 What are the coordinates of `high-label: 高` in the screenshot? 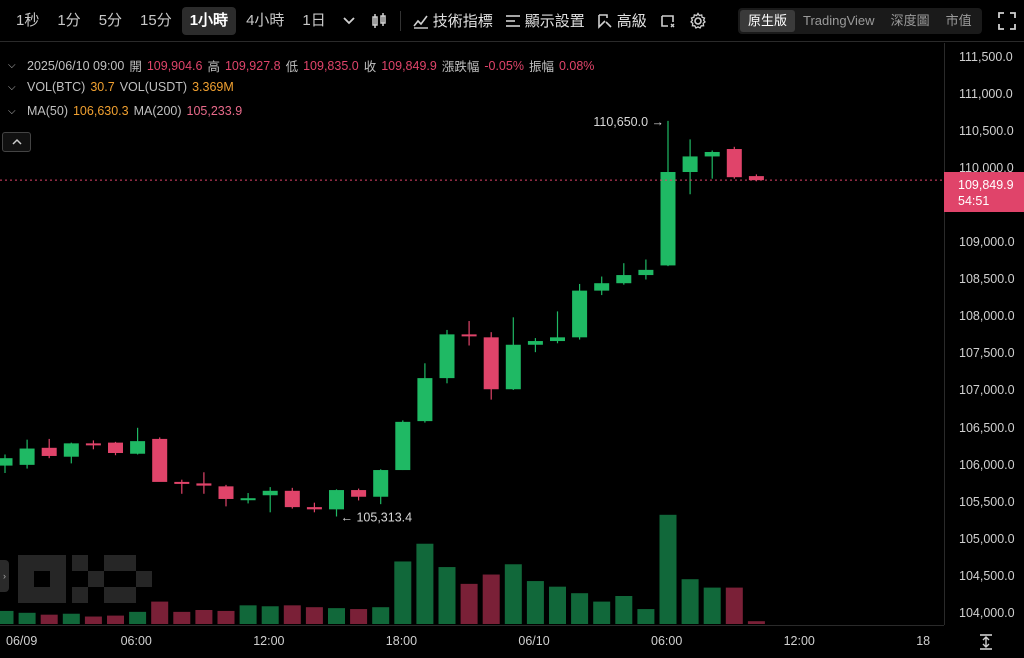 It's located at (213, 67).